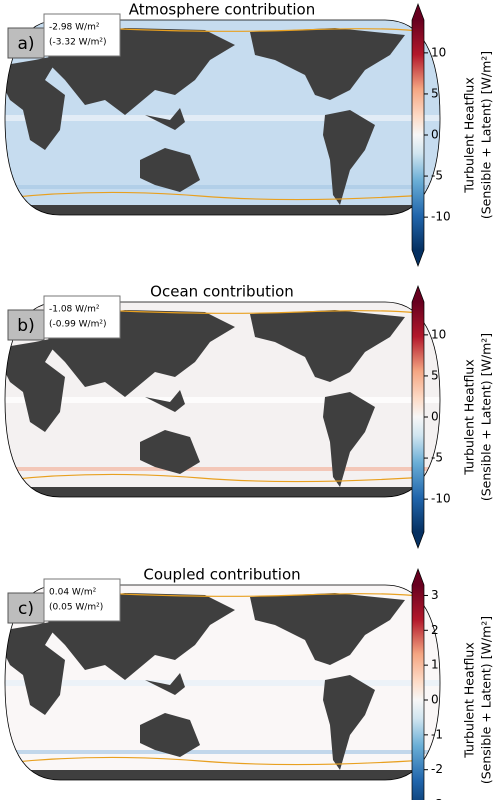 The height and width of the screenshot is (800, 502). I want to click on panel-title: Atmosphere contribution, so click(222, 10).